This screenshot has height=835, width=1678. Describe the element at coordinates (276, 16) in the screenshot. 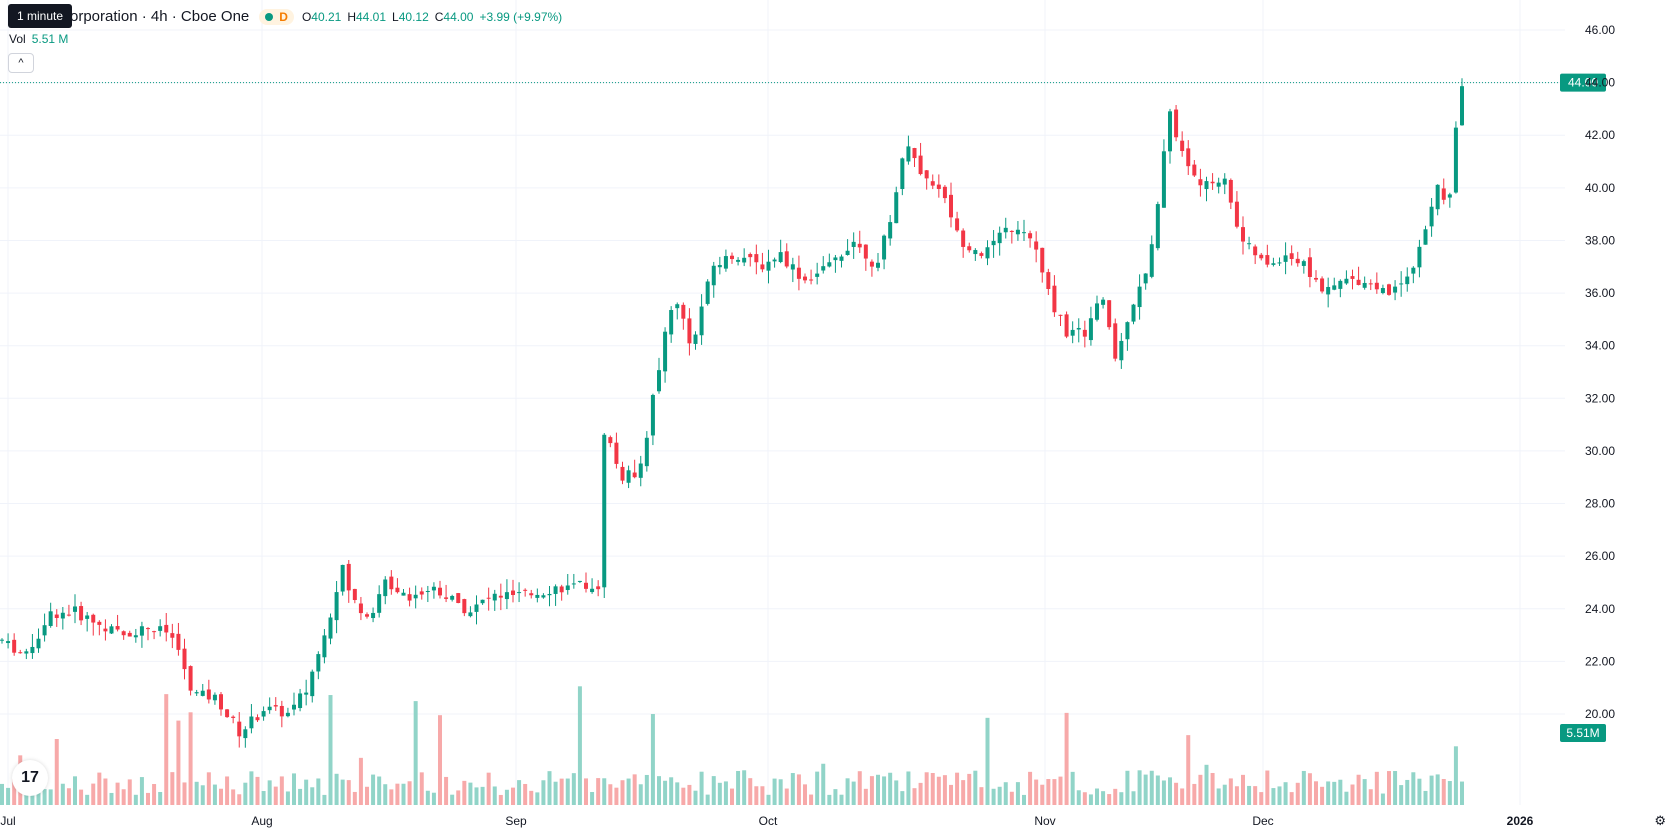

I see `market-status-badge: D` at that location.